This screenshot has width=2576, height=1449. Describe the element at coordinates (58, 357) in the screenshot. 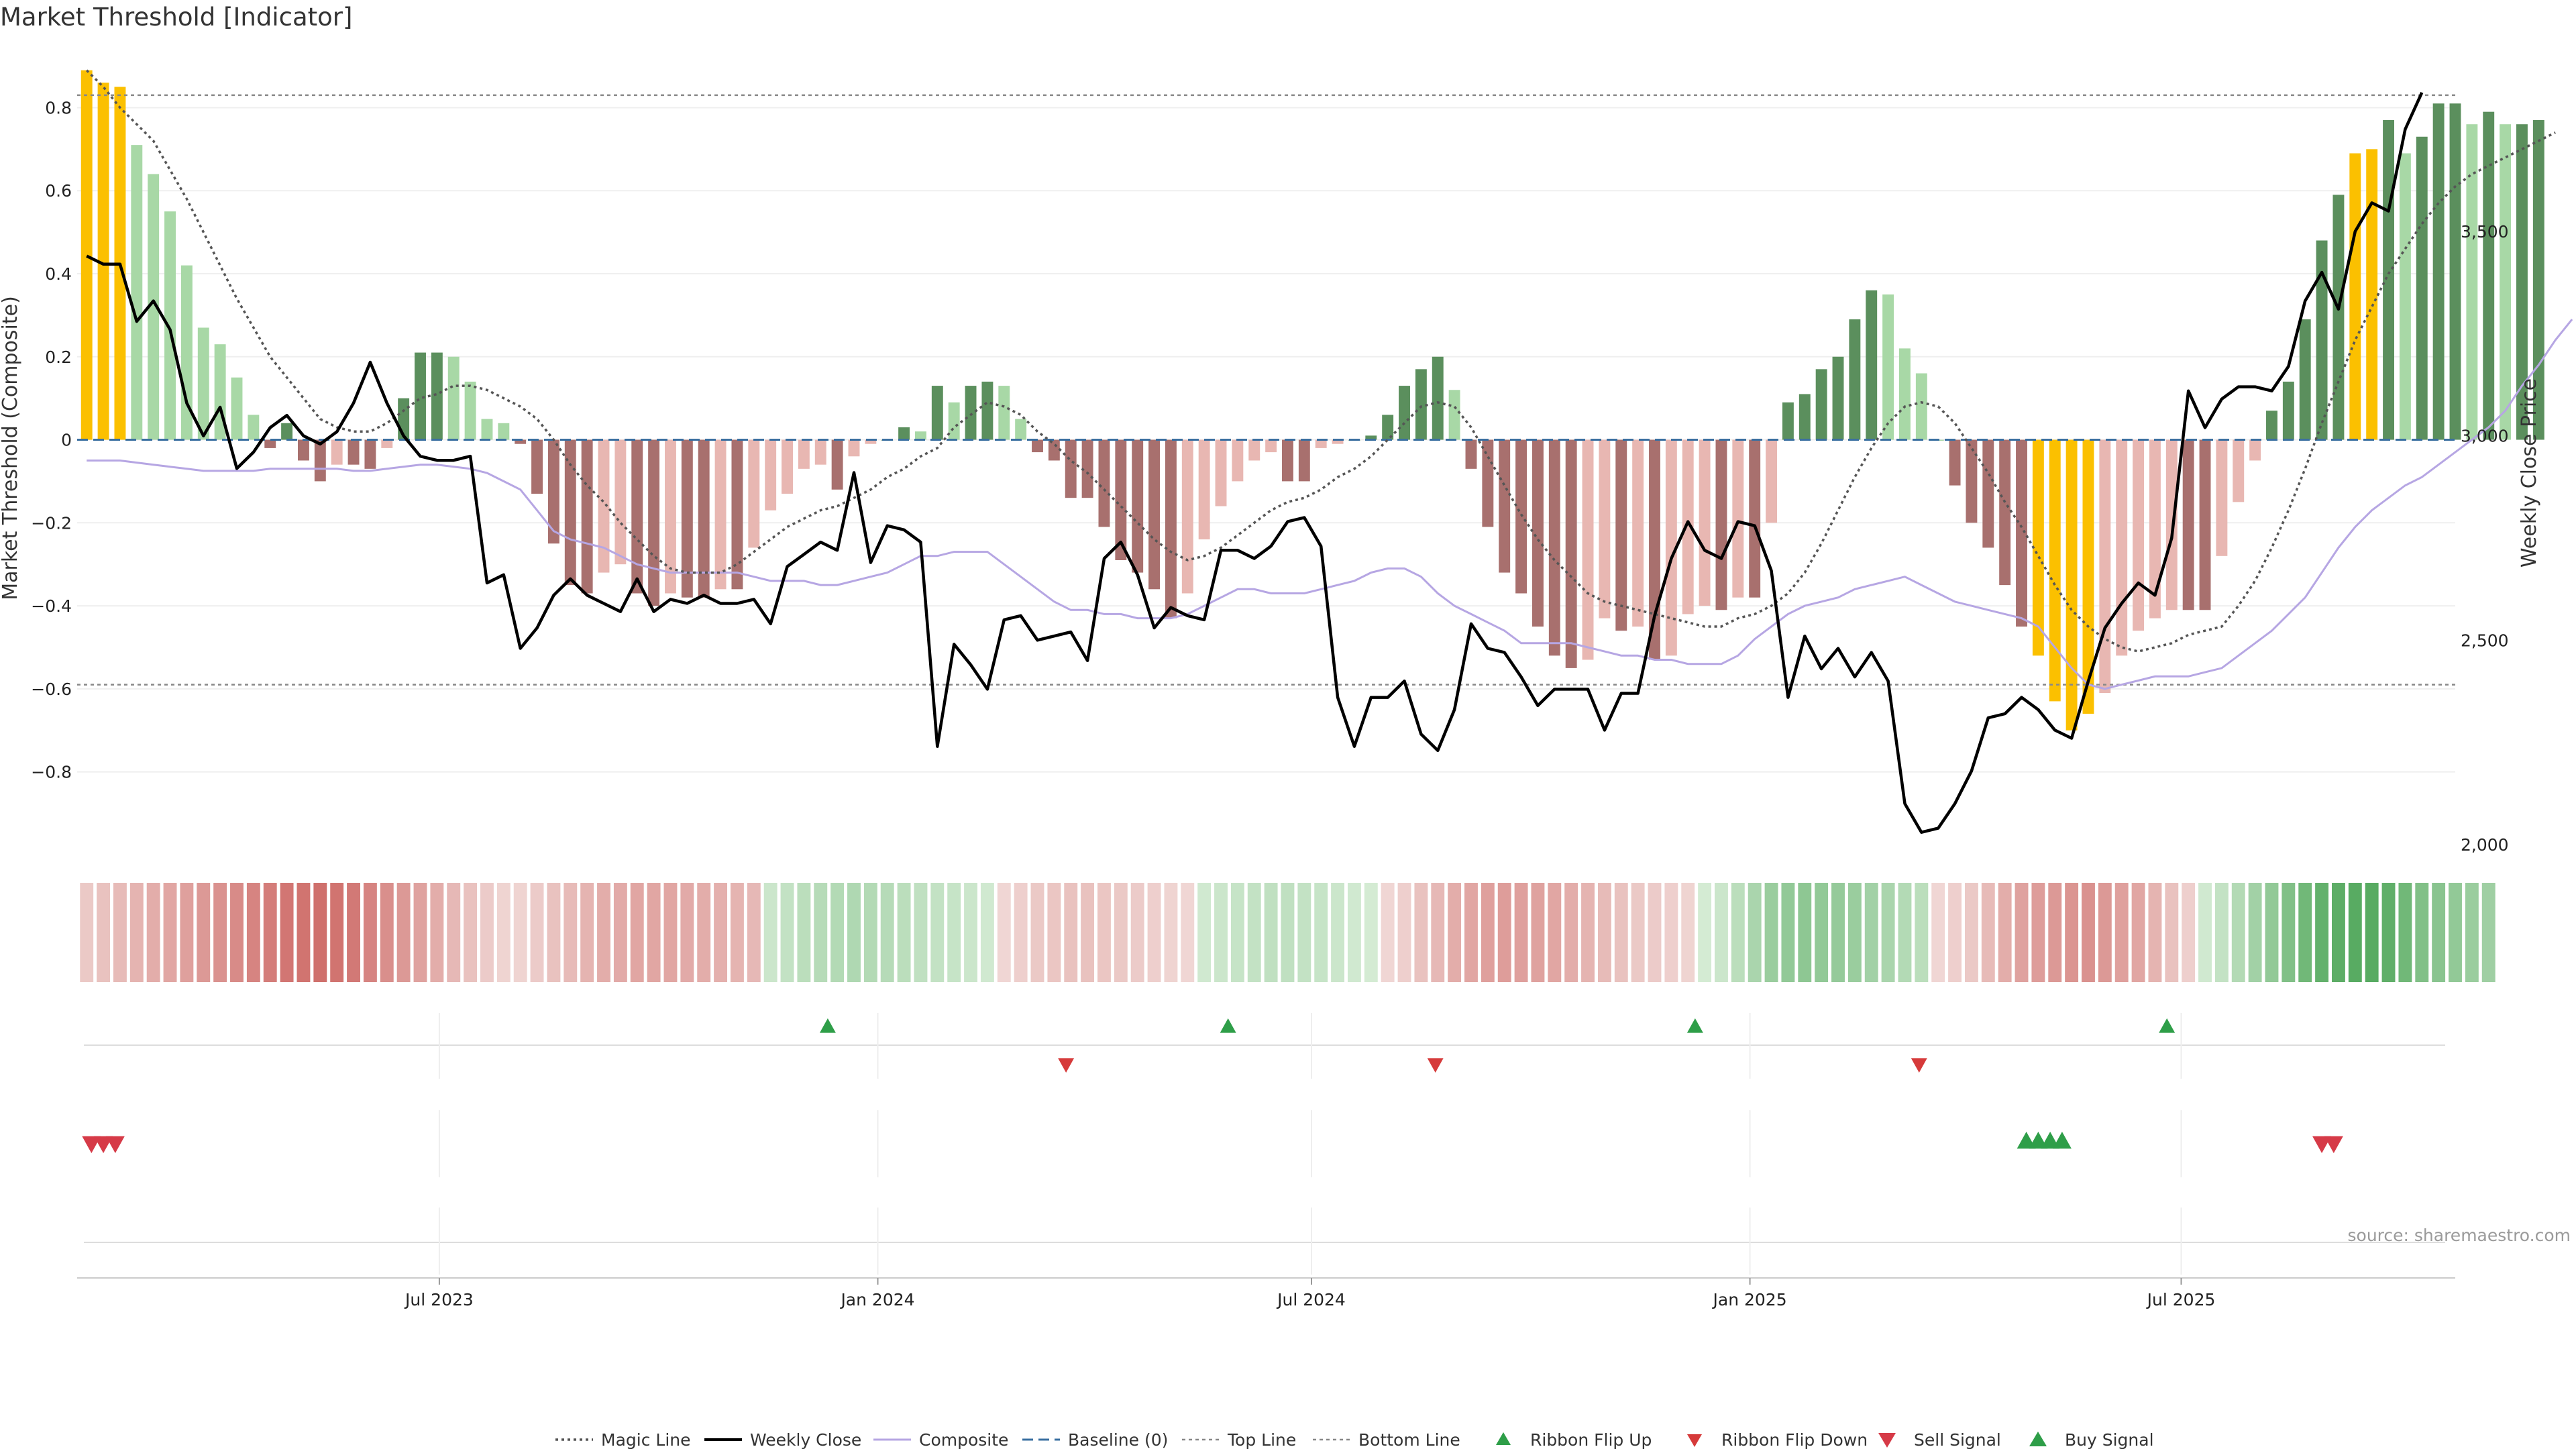

I see `y-tick-label: 0.2` at that location.